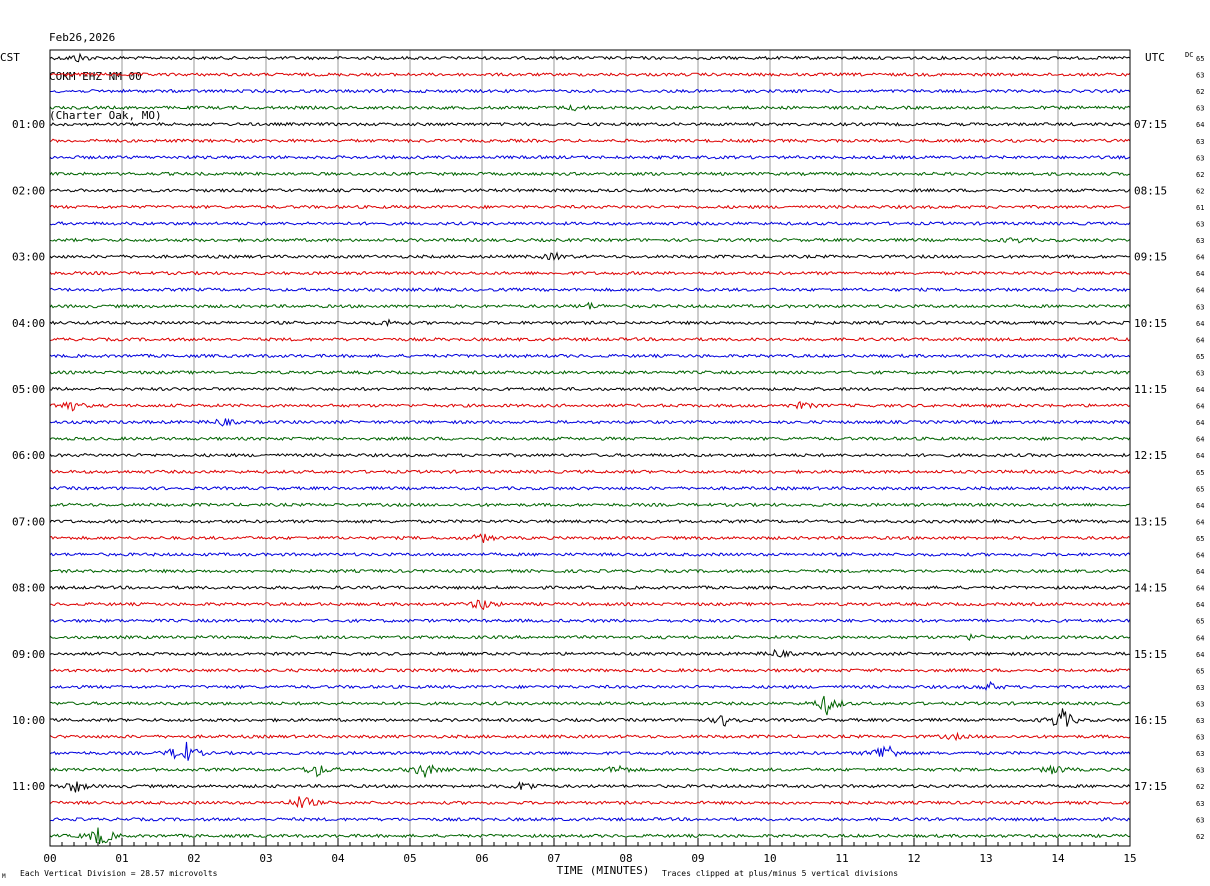 Image resolution: width=1210 pixels, height=886 pixels. What do you see at coordinates (1150, 389) in the screenshot?
I see `right-hour-label: 11:15` at bounding box center [1150, 389].